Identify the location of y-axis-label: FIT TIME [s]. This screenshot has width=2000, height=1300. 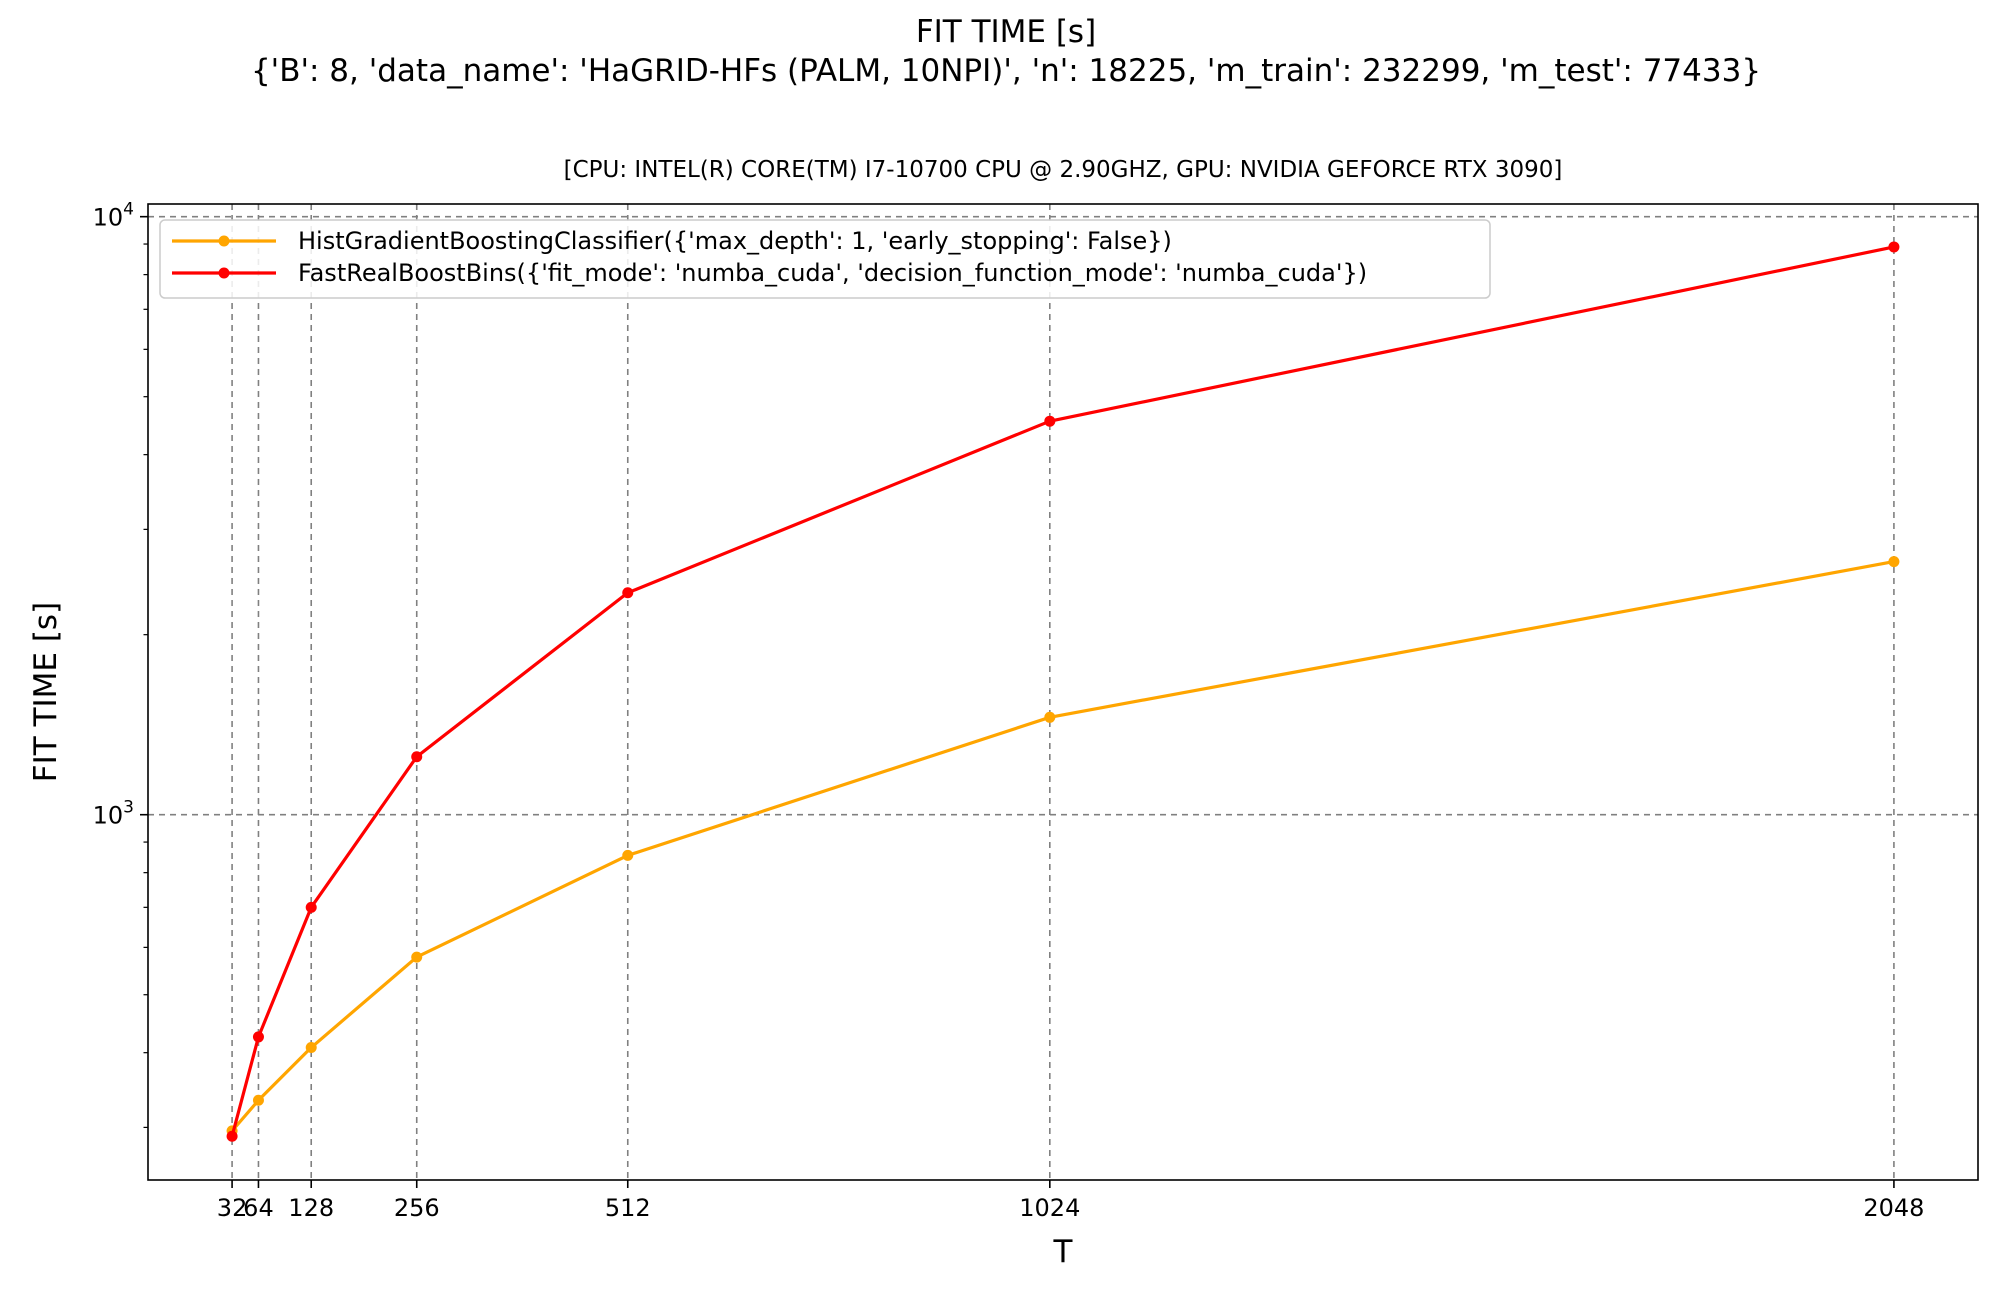
(46, 692).